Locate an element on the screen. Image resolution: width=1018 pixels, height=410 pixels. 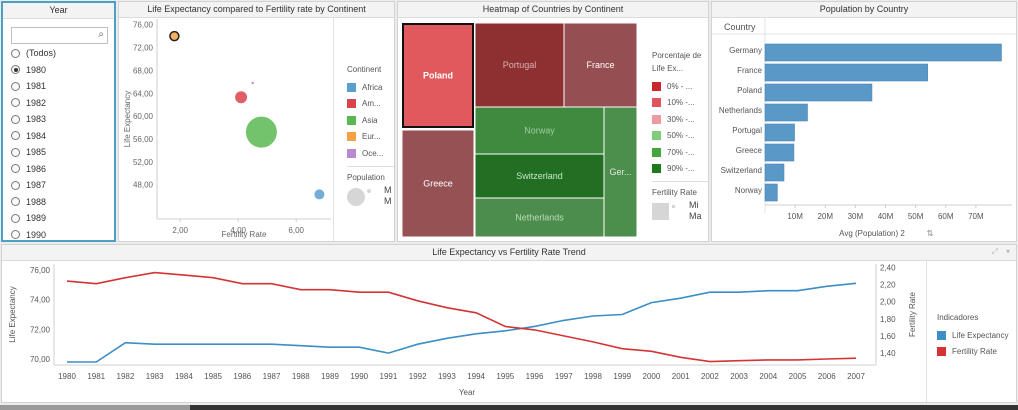
treemap-cell-label: Switzerland is located at coordinates (539, 176).